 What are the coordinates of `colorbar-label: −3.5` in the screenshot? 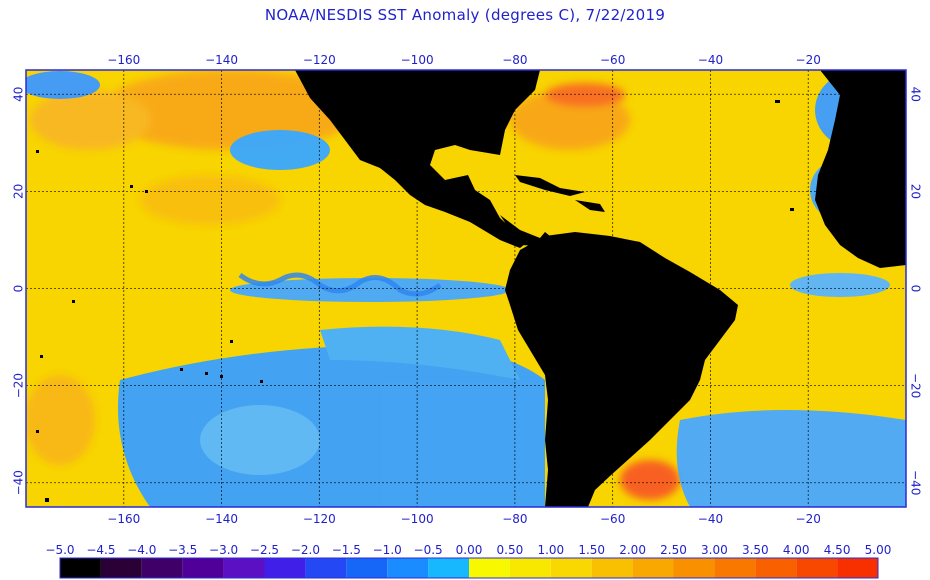 It's located at (182, 550).